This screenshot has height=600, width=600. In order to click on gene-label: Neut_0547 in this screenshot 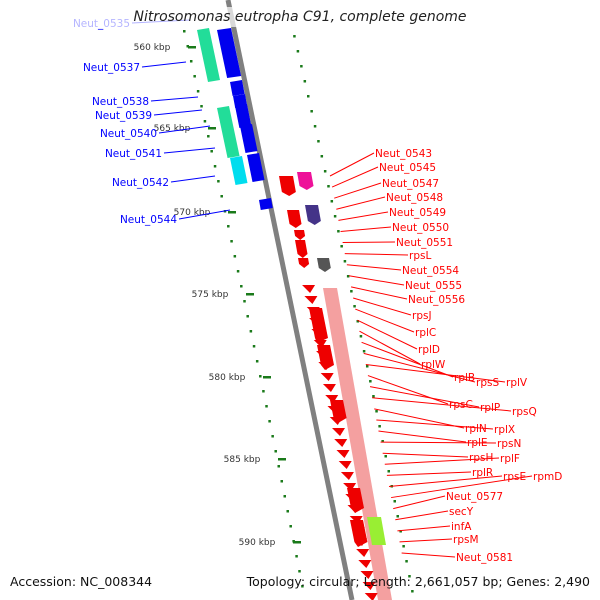, I will do `click(410, 184)`.